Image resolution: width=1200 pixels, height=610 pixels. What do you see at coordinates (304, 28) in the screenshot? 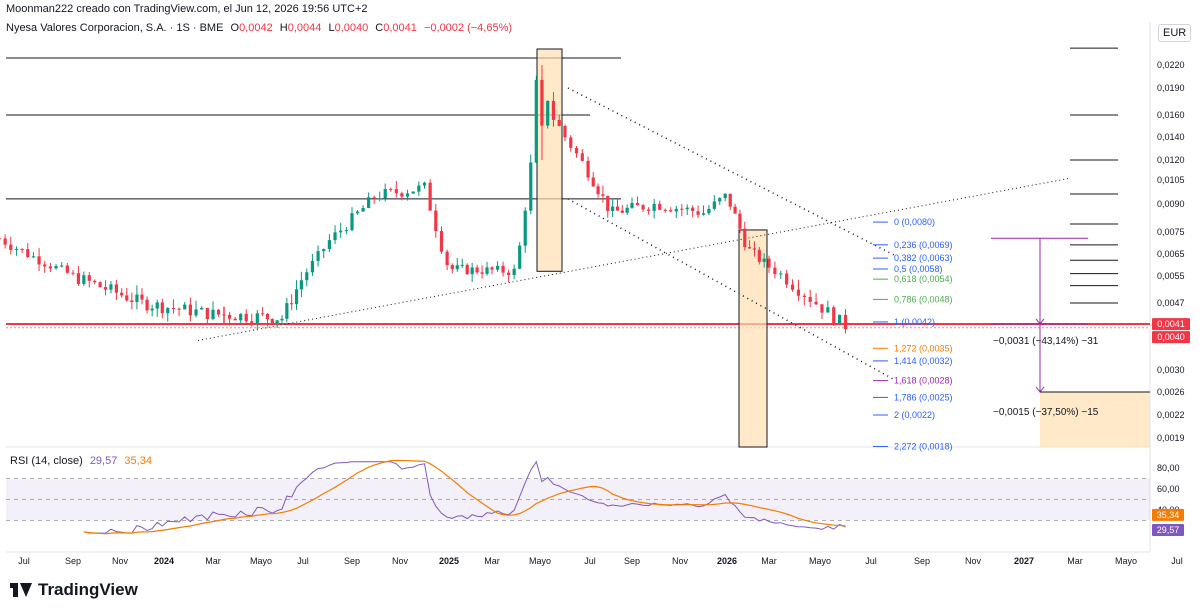
I see `high-value: 0,0044` at bounding box center [304, 28].